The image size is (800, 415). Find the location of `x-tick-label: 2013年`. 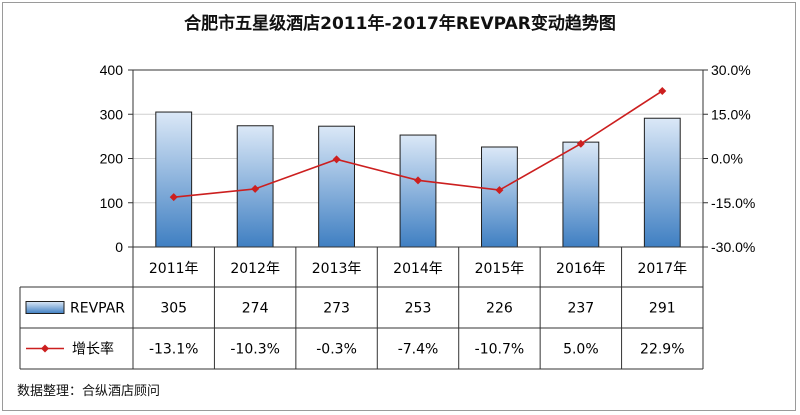

x-tick-label: 2013年 is located at coordinates (337, 269).